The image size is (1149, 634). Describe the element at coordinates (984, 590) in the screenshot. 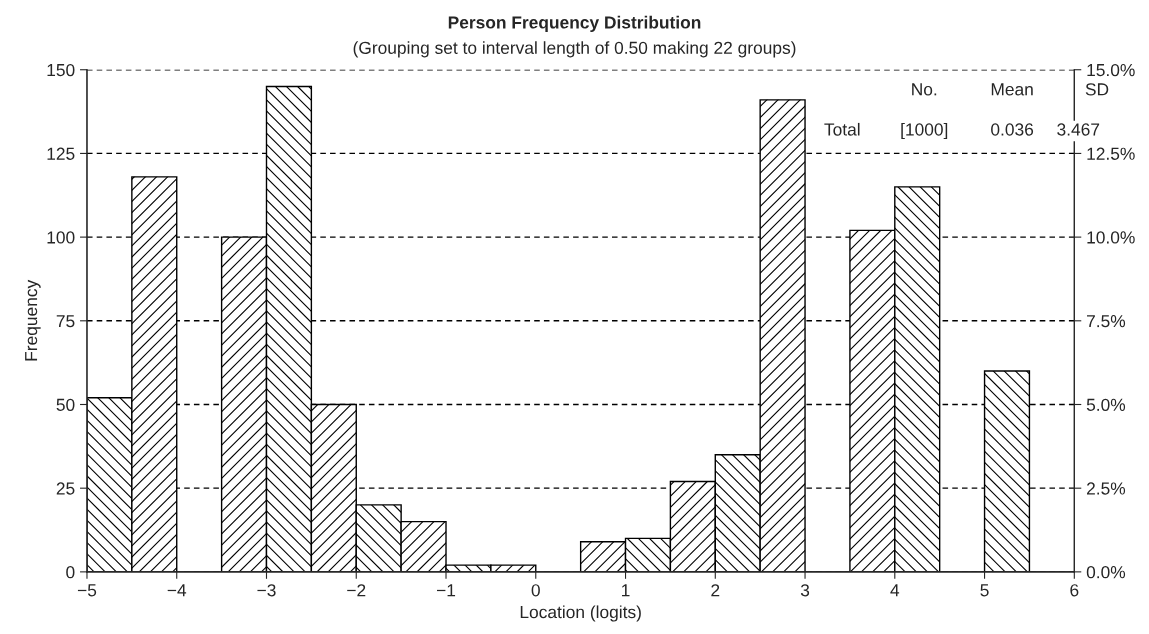

I see `x-tick-label: 5` at that location.